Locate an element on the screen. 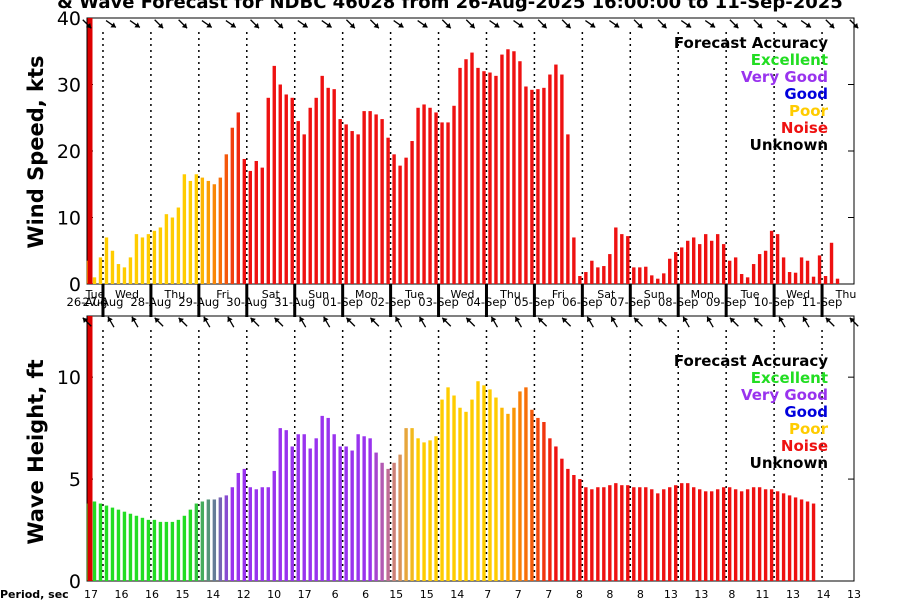 This screenshot has width=900, height=600. period-value: 14 is located at coordinates (213, 594).